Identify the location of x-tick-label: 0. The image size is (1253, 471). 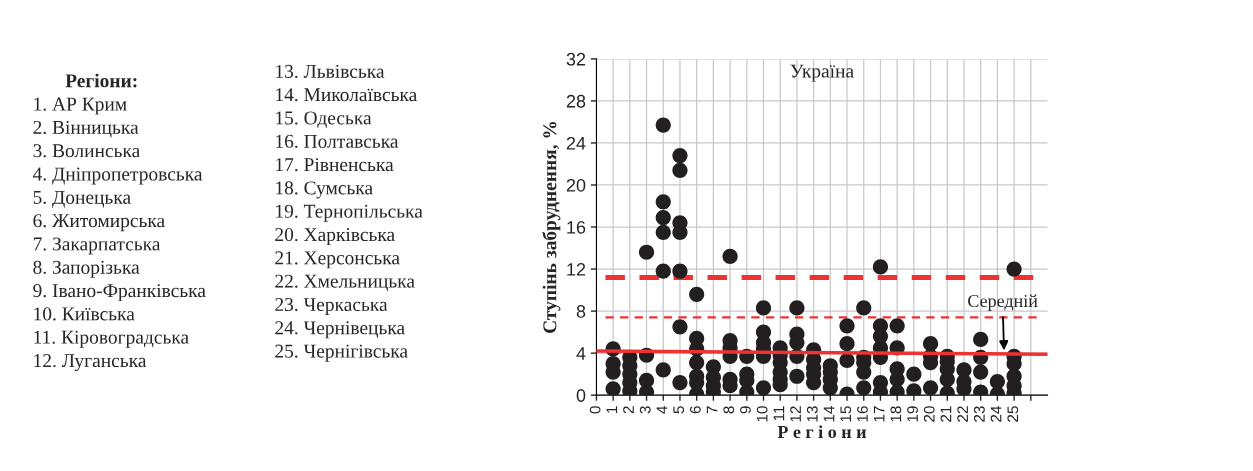
(595, 410).